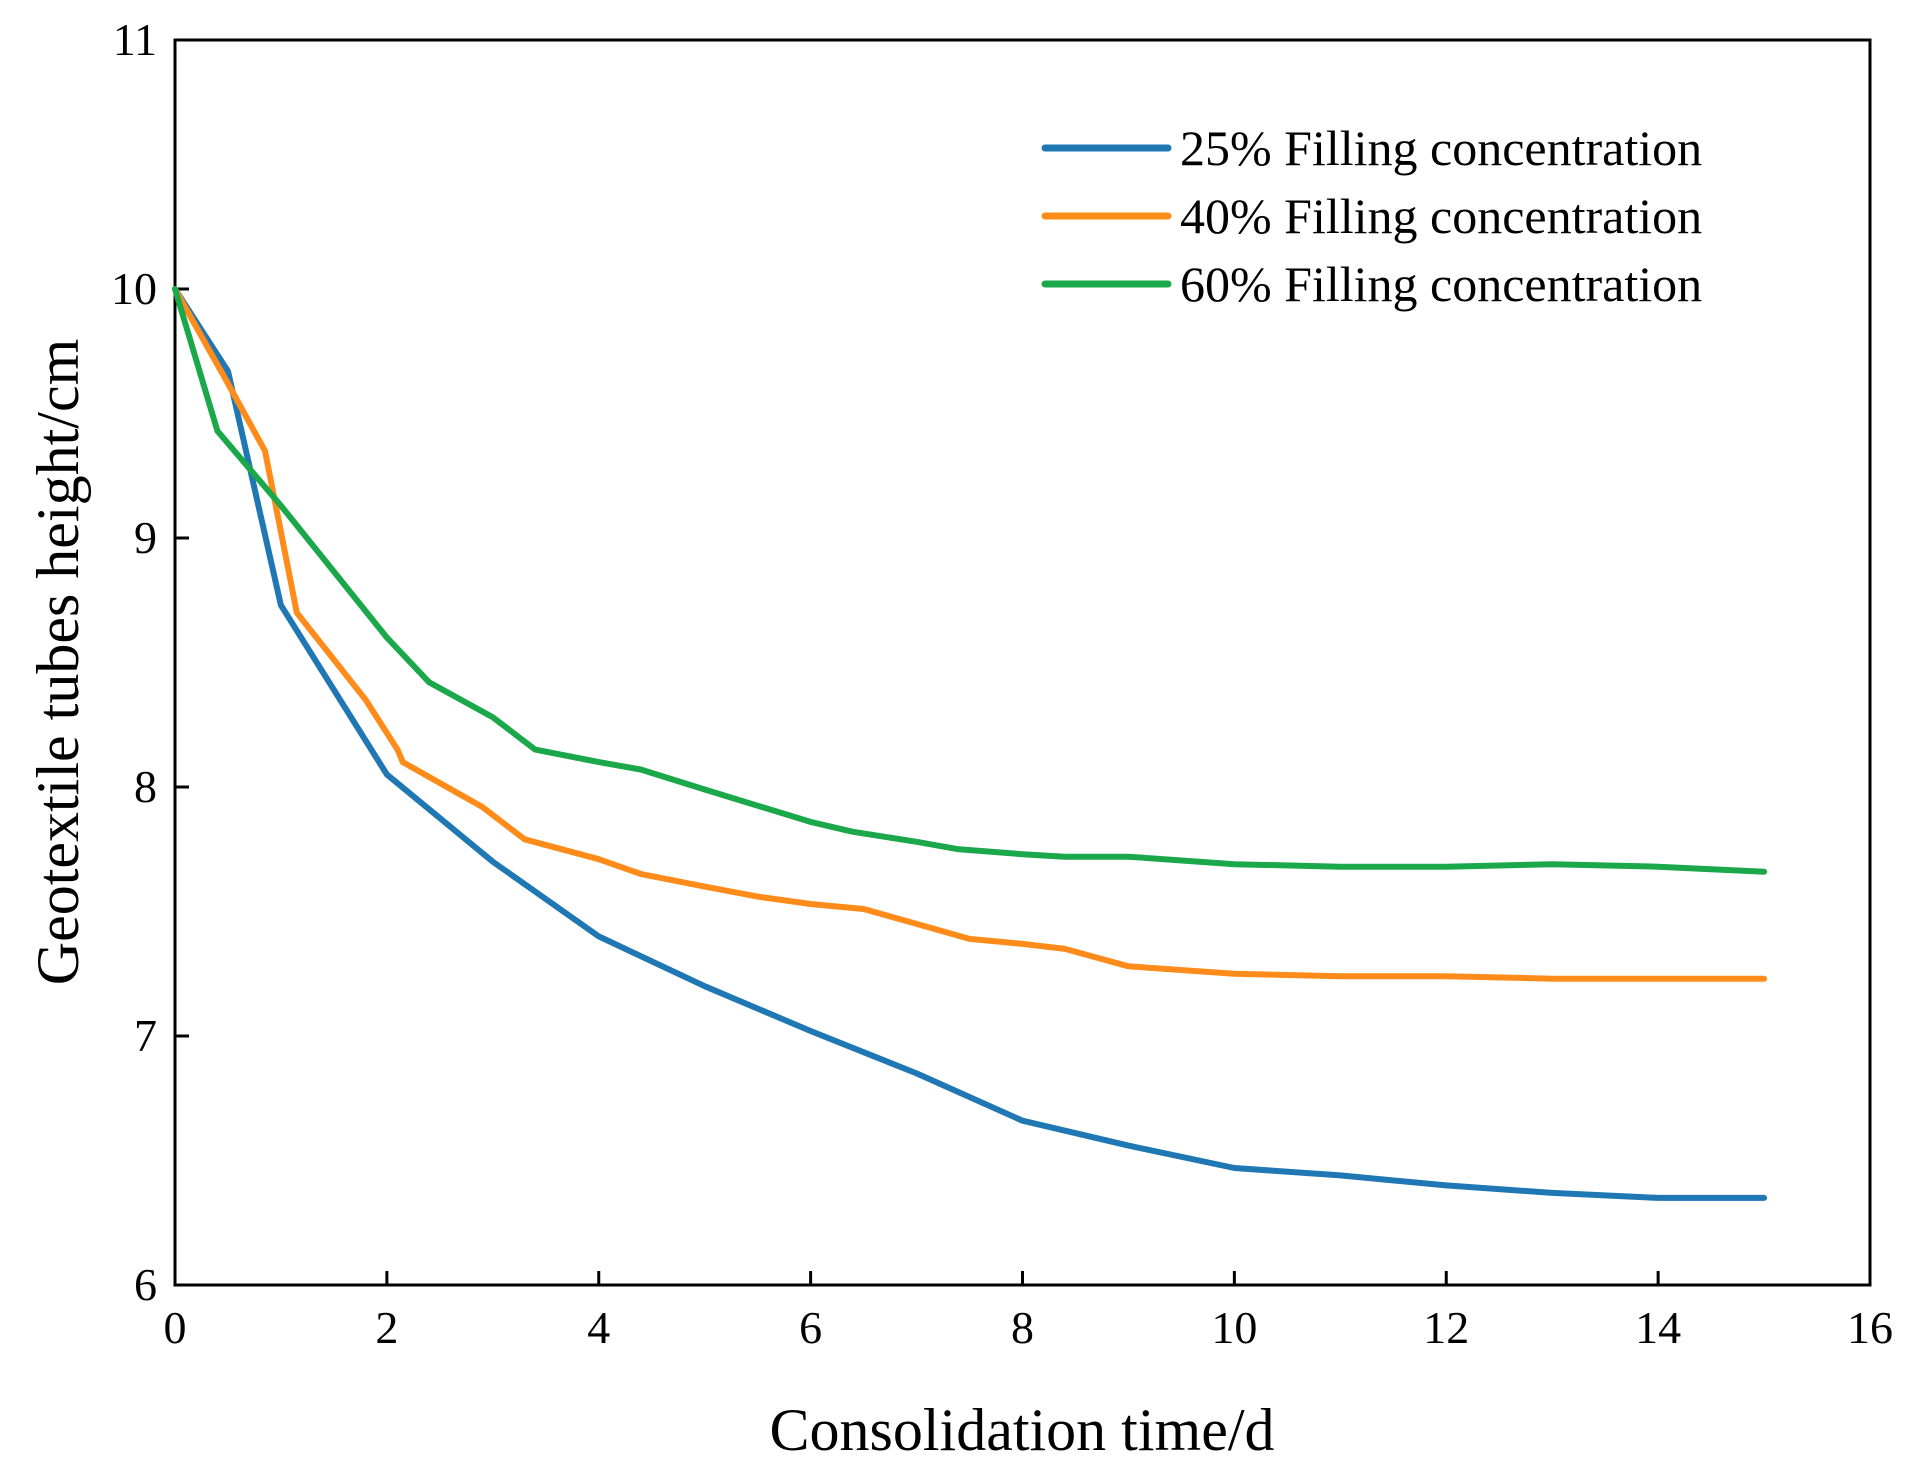 Image resolution: width=1910 pixels, height=1477 pixels. I want to click on y-tick-label: 9, so click(145, 537).